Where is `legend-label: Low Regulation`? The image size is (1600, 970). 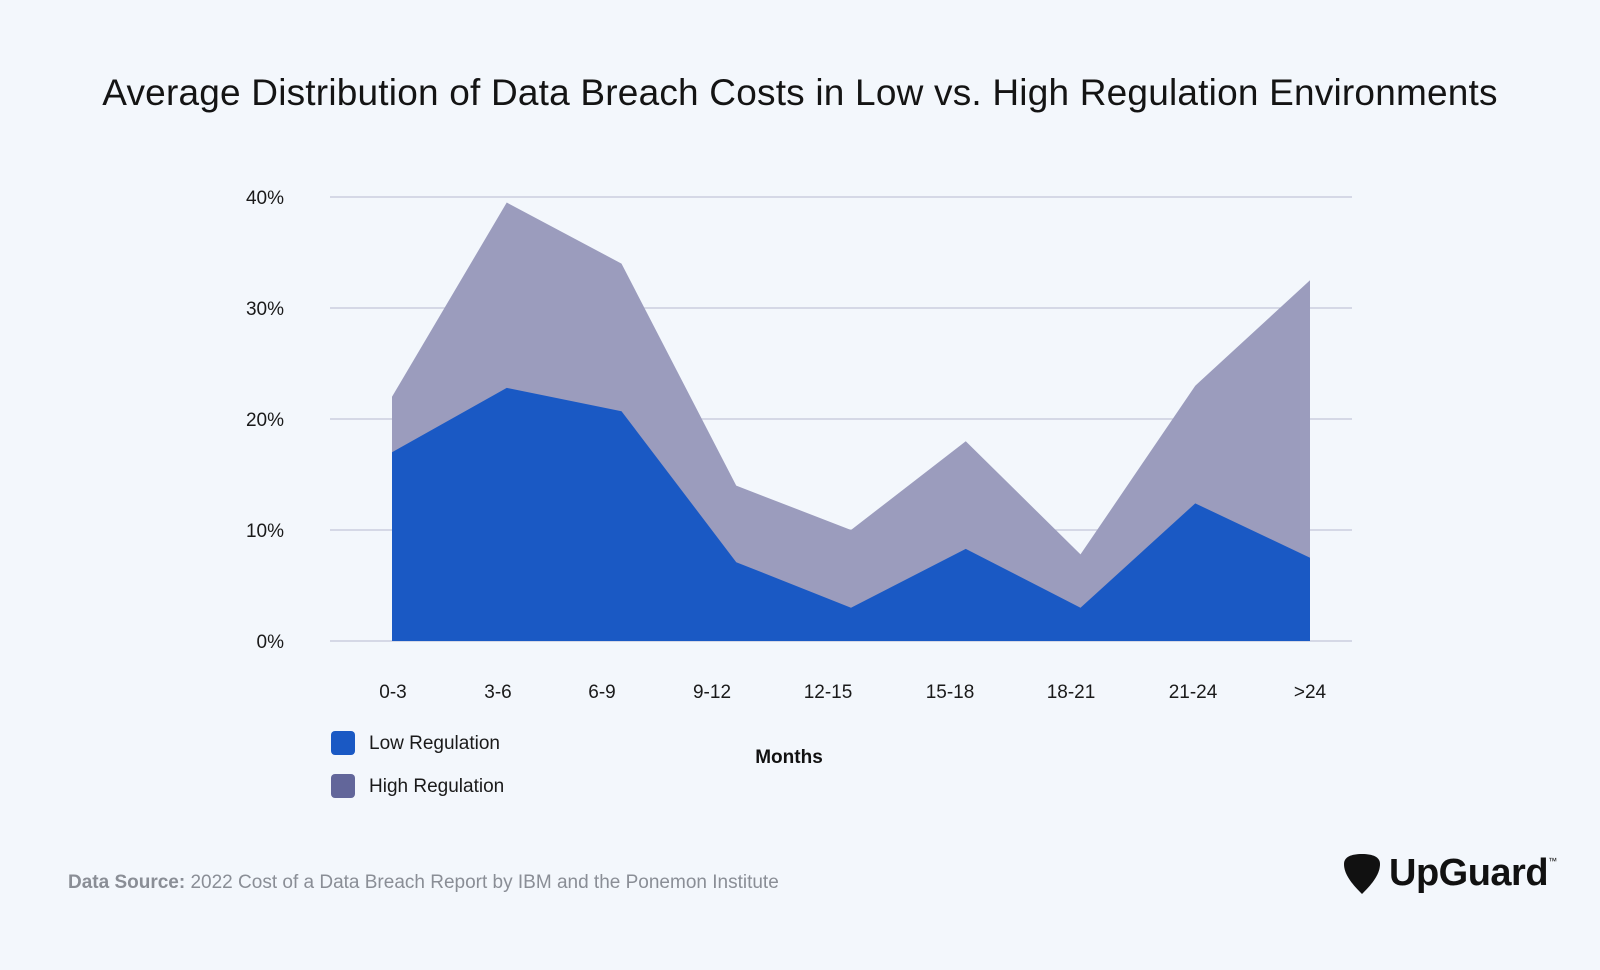
legend-label: Low Regulation is located at coordinates (434, 743).